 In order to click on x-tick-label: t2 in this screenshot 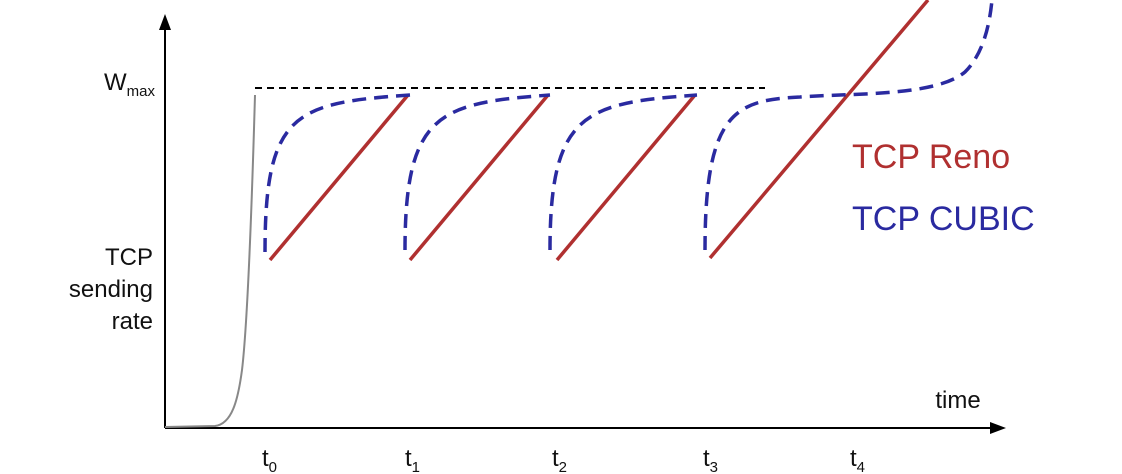, I will do `click(559, 459)`.